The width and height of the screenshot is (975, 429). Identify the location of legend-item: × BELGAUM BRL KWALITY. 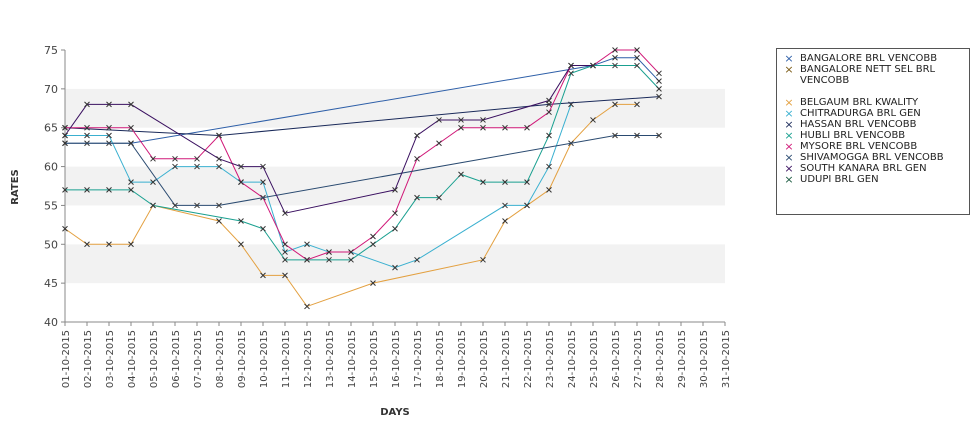
(874, 102).